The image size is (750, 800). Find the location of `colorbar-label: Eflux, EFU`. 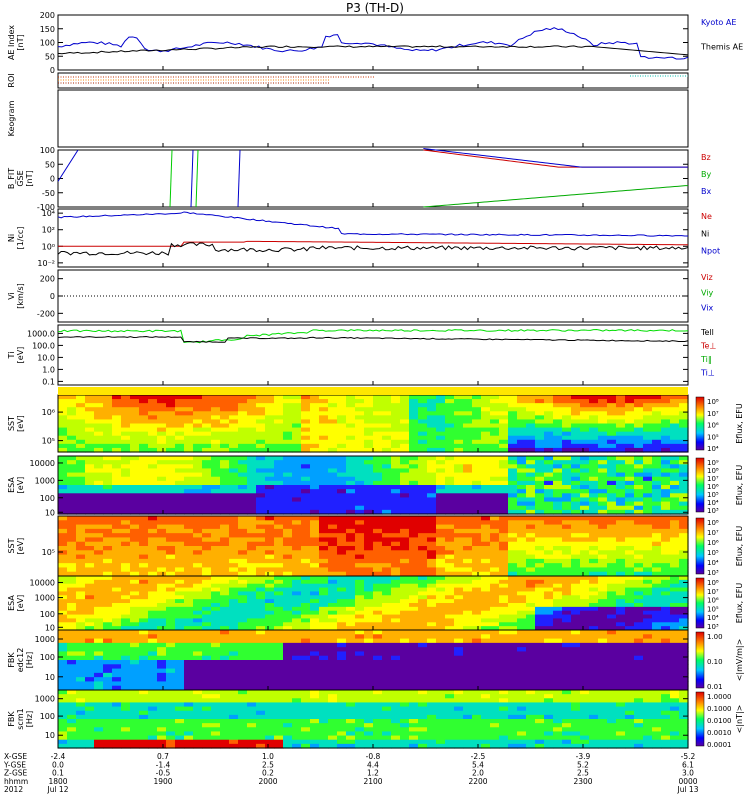

colorbar-label: Eflux, EFU is located at coordinates (739, 423).